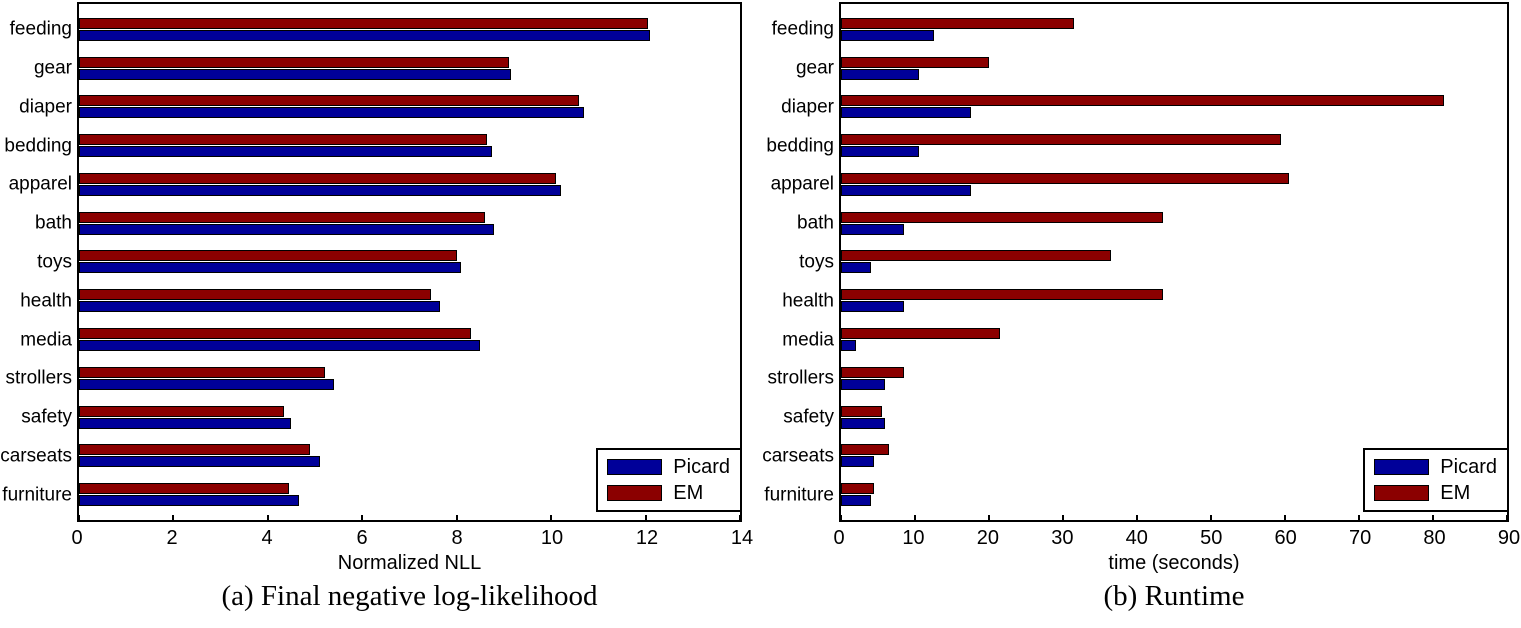 This screenshot has height=628, width=1521. What do you see at coordinates (412, 539) in the screenshot?
I see `x-axis-tick-labels-nll: 0 2 4 6 8 10 12 14` at bounding box center [412, 539].